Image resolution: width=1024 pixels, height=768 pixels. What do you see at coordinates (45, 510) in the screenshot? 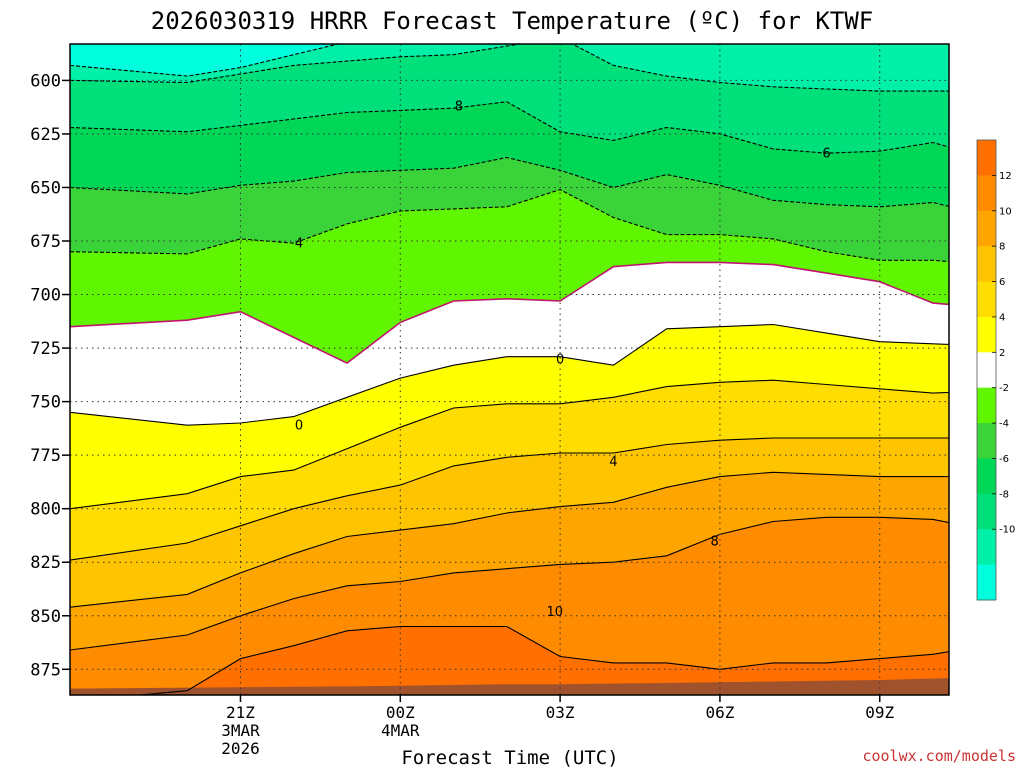
I see `y-tick-label: 800` at bounding box center [45, 510].